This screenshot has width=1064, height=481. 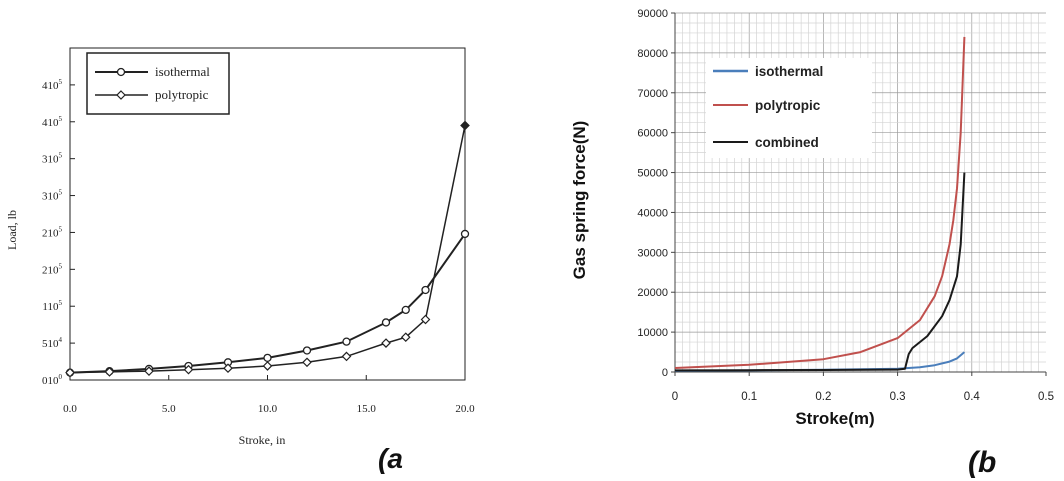 I want to click on chart-b-x-ticks: 0 0.1 0.2 0.3 0.4 0.5, so click(x=863, y=387).